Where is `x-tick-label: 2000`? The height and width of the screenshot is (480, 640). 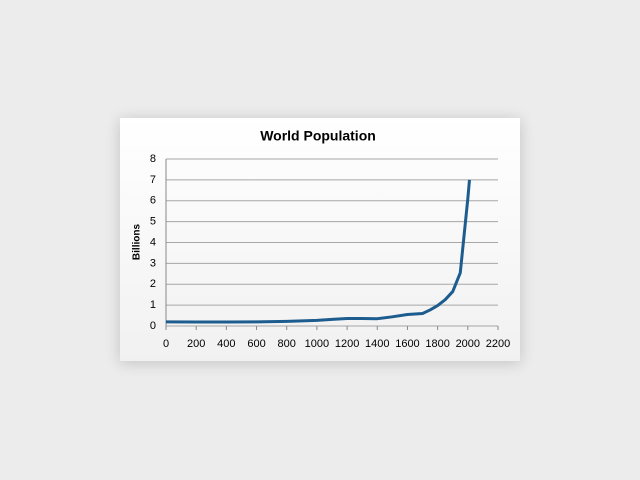 x-tick-label: 2000 is located at coordinates (468, 344).